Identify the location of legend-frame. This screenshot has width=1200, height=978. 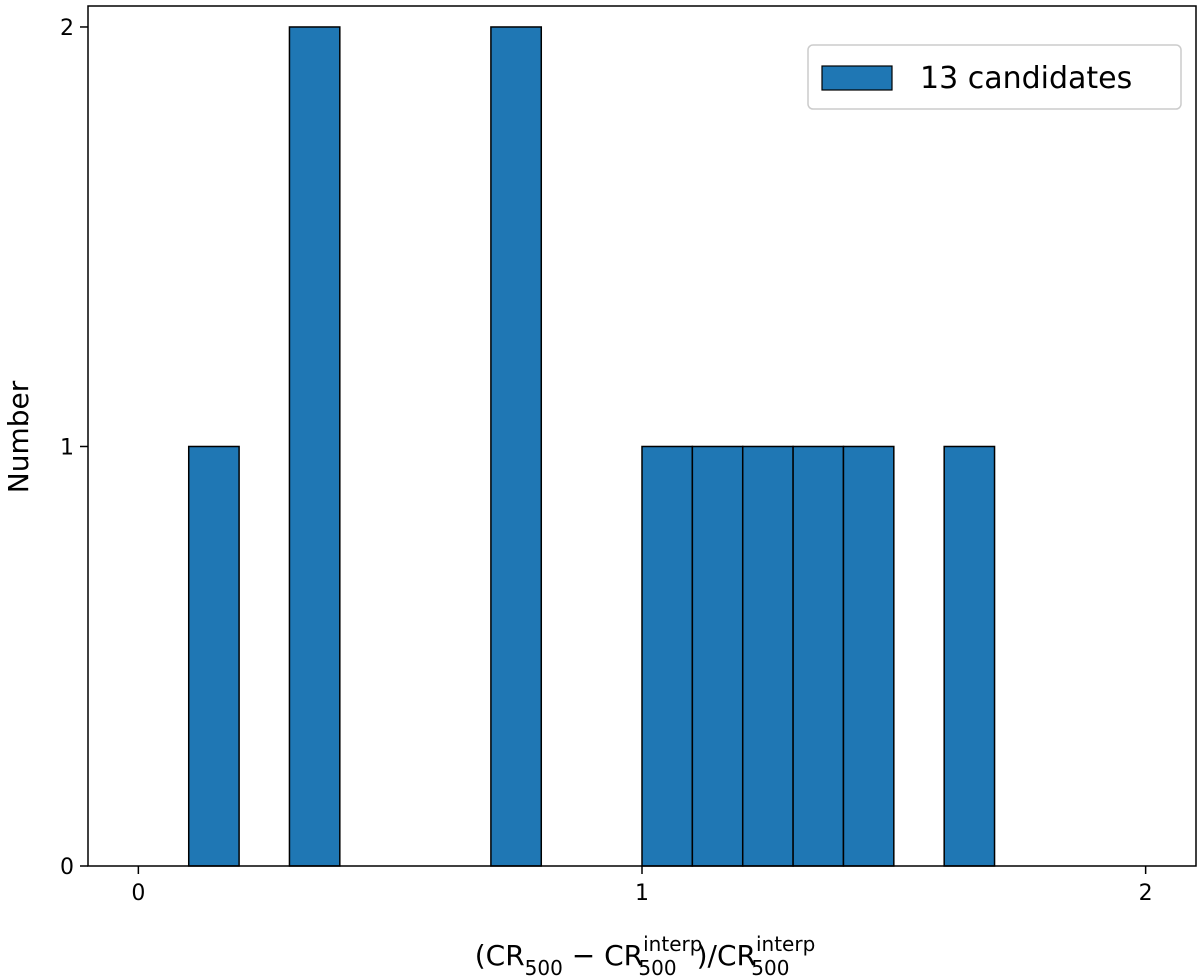
(994, 77).